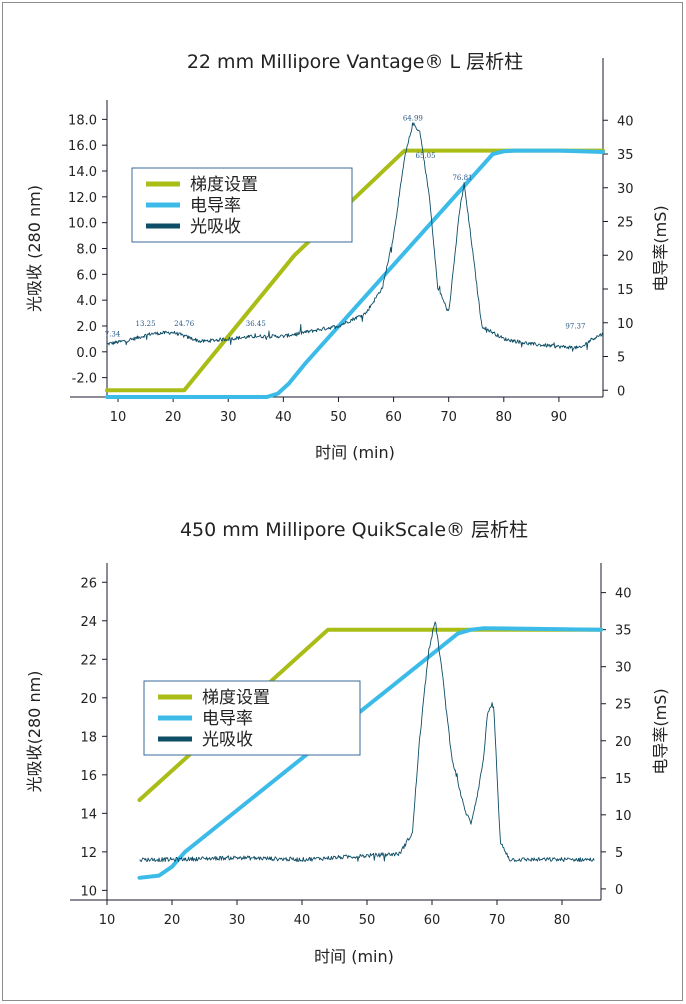 The width and height of the screenshot is (686, 1004). I want to click on y-tick-label: 24, so click(88, 622).